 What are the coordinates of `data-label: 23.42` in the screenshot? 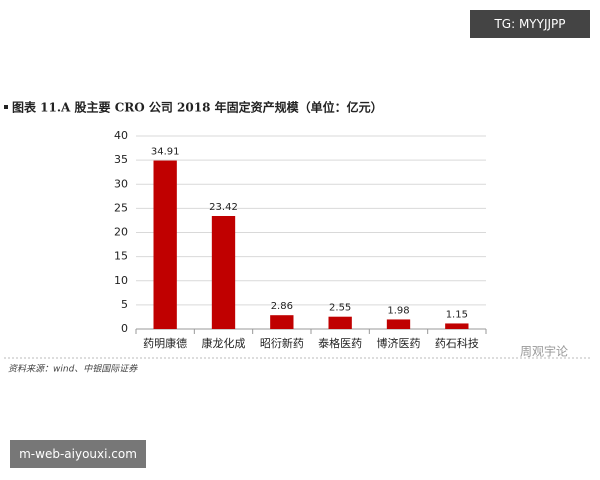 It's located at (223, 207).